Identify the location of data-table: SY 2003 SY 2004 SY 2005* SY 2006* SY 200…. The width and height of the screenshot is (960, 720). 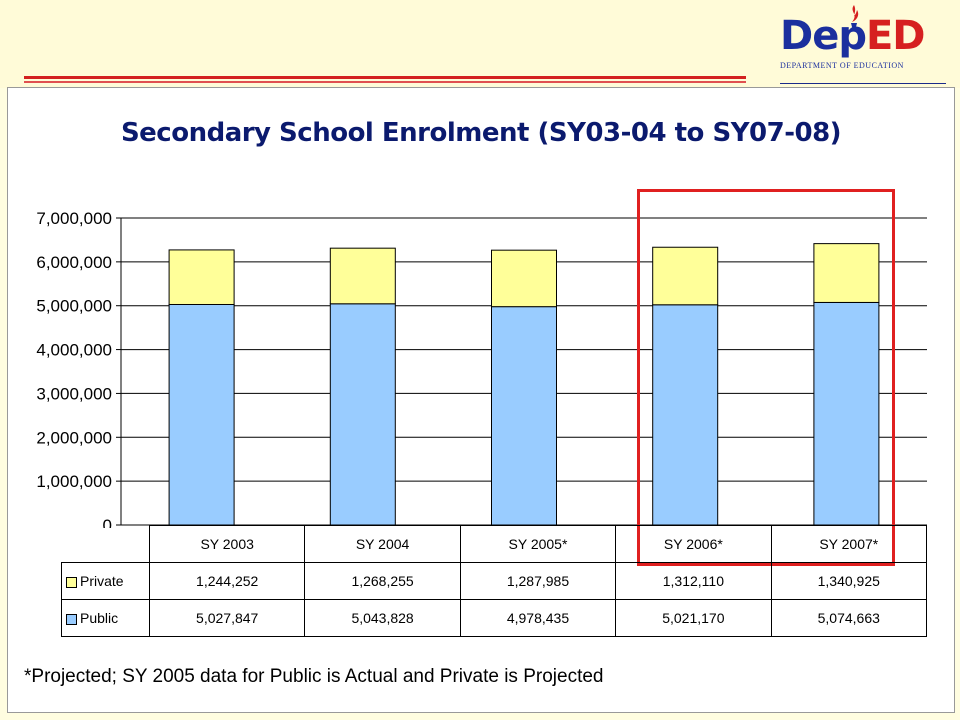
(494, 581).